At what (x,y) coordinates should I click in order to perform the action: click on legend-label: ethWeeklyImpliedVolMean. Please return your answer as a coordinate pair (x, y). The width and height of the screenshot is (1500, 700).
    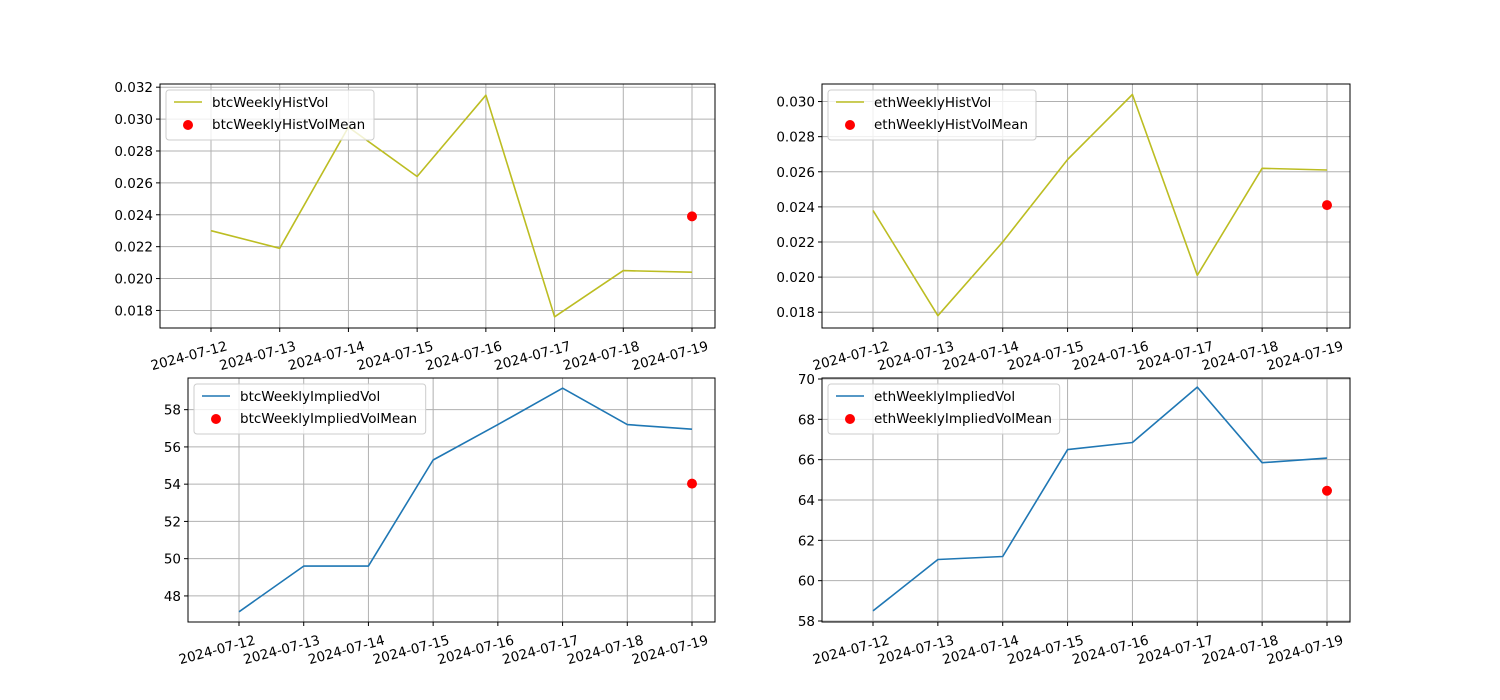
    Looking at the image, I should click on (963, 419).